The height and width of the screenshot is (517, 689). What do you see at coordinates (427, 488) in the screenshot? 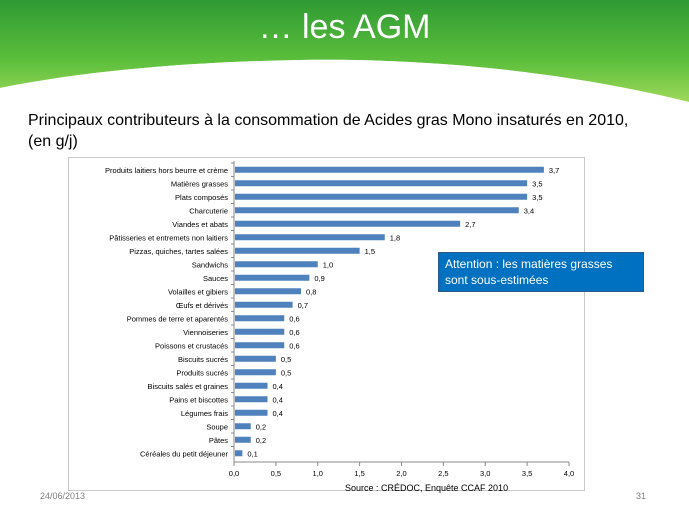
I see `source-caption: Source : CRÉDOC, Enquête CCAF 2010` at bounding box center [427, 488].